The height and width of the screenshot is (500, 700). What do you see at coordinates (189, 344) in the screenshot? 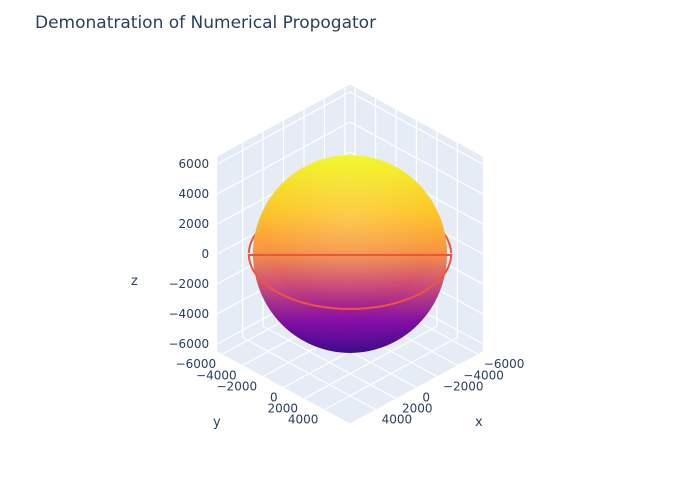
I see `z-tick-label: −6000` at bounding box center [189, 344].